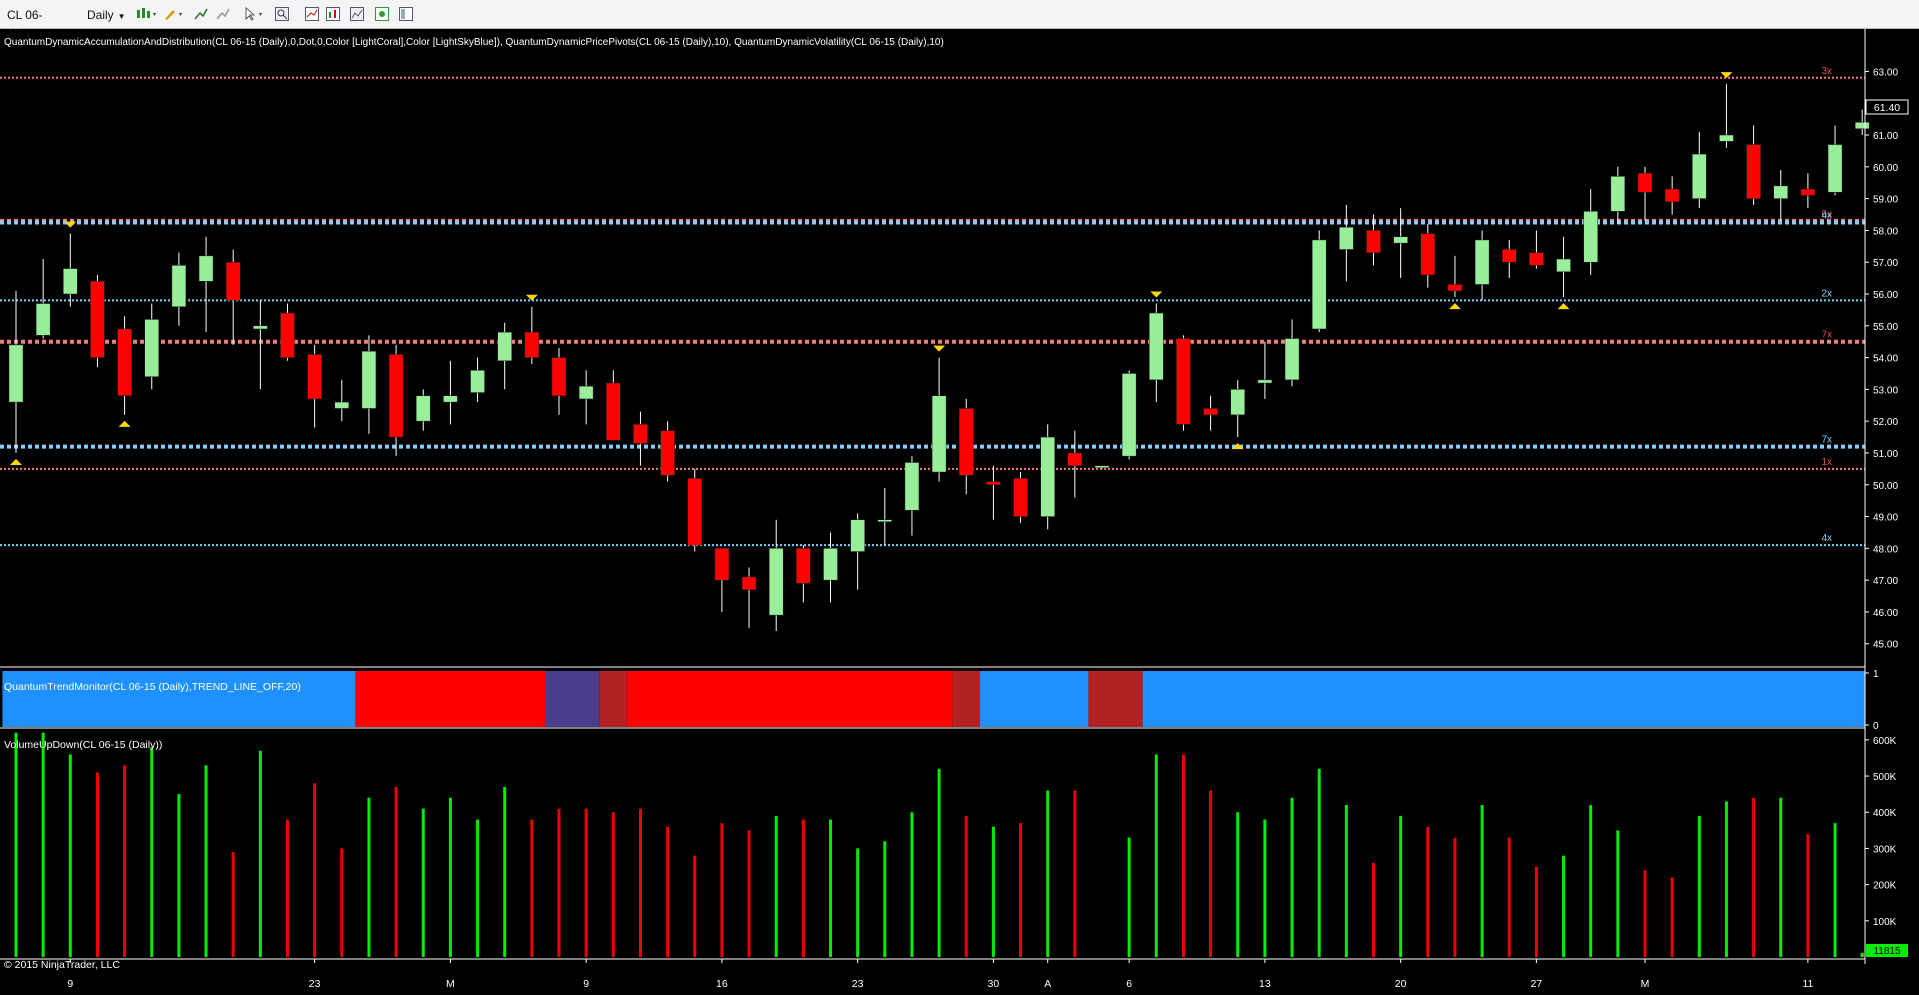 The image size is (1919, 995). Describe the element at coordinates (174, 14) in the screenshot. I see `draw-pencil-icon` at that location.